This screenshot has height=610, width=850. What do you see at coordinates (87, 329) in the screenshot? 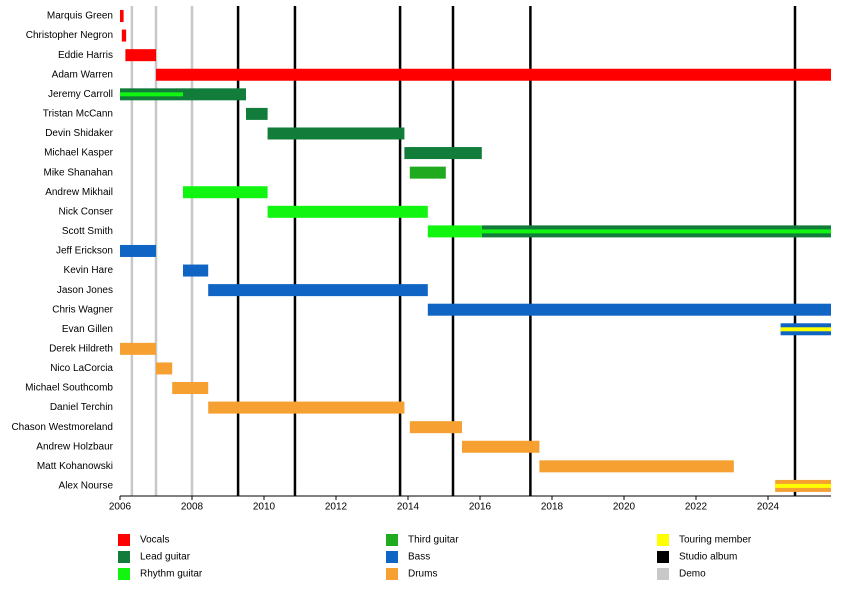
I see `member-name: Evan Gillen` at bounding box center [87, 329].